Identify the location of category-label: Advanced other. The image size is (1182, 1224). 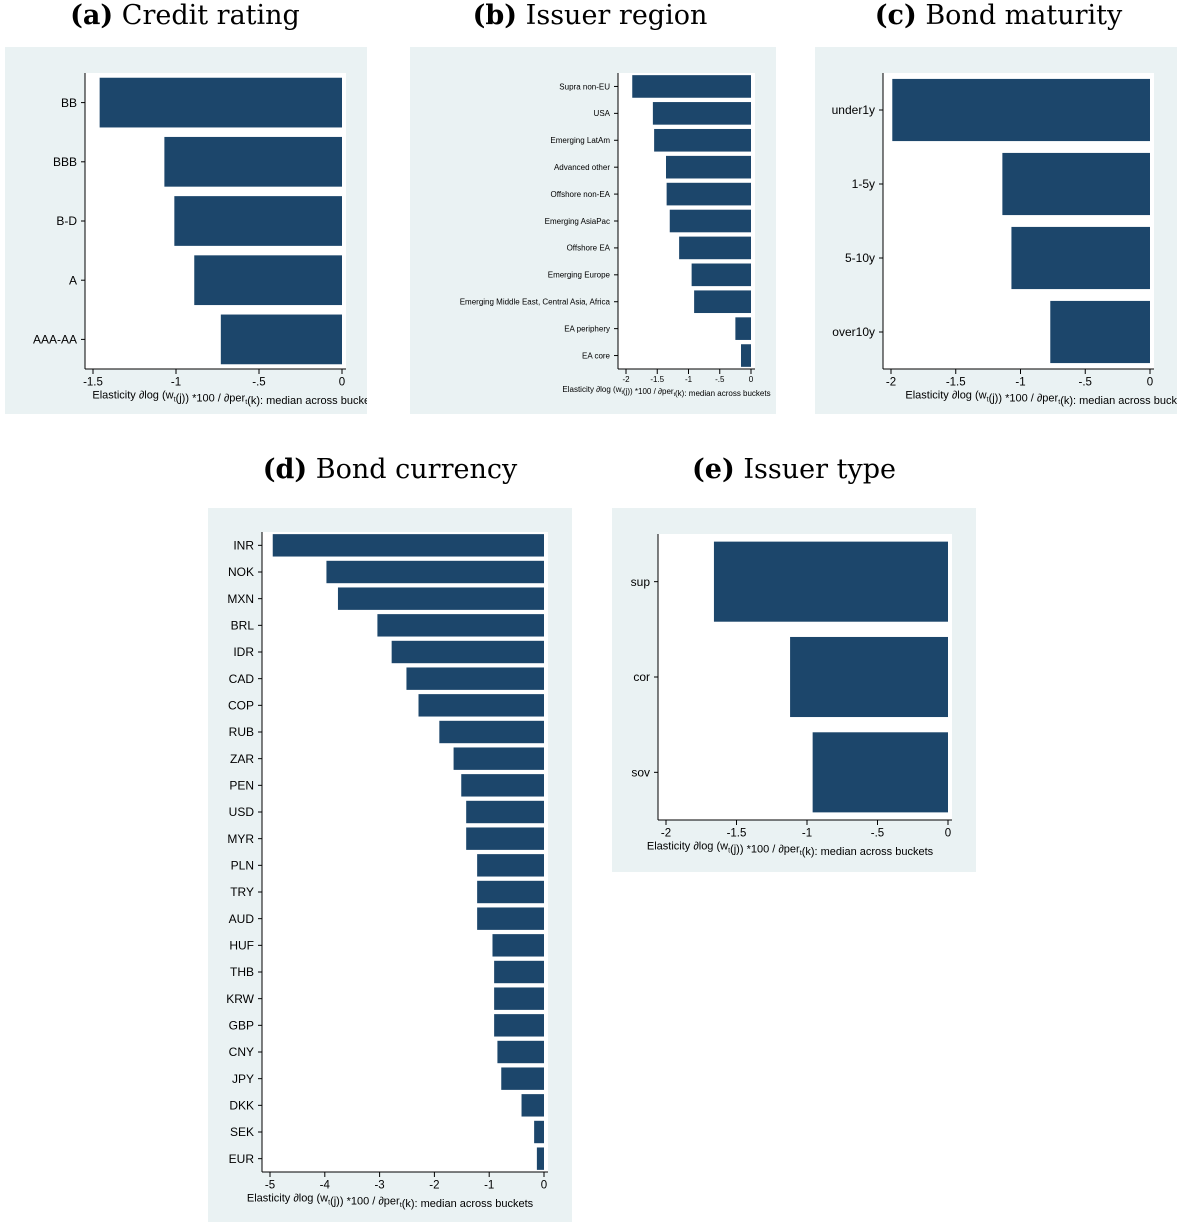
(582, 167).